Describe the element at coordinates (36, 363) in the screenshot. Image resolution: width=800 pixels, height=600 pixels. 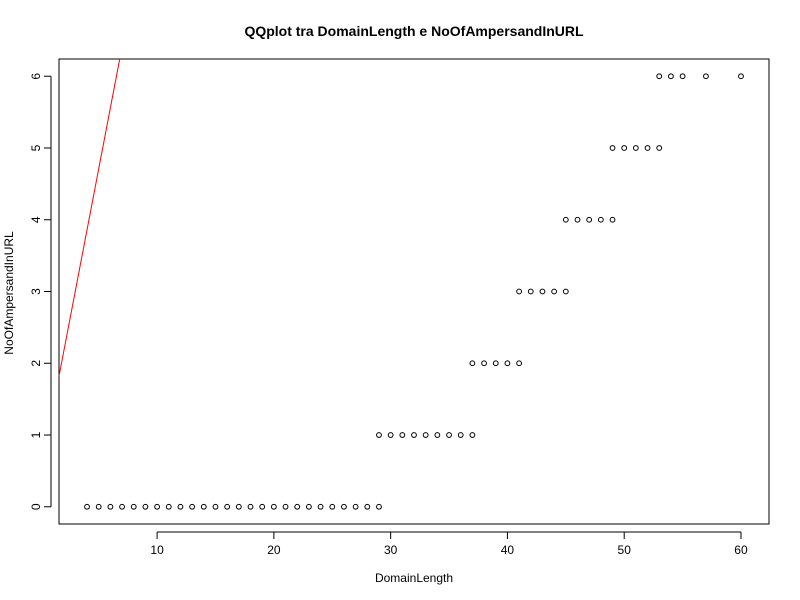
I see `y-tick-label: 2` at that location.